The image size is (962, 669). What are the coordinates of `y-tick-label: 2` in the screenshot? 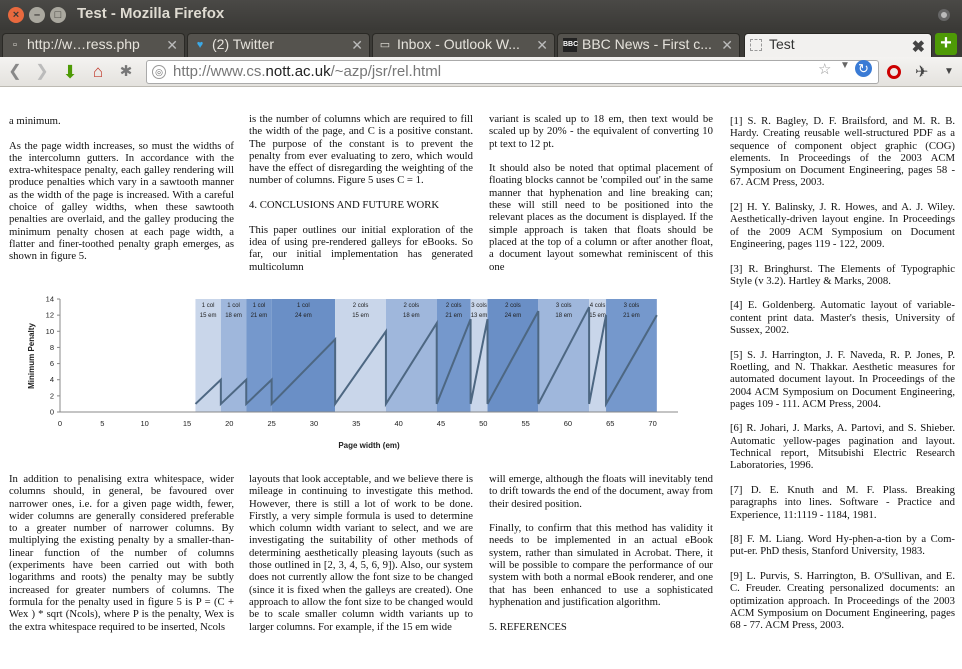 It's located at (52, 395).